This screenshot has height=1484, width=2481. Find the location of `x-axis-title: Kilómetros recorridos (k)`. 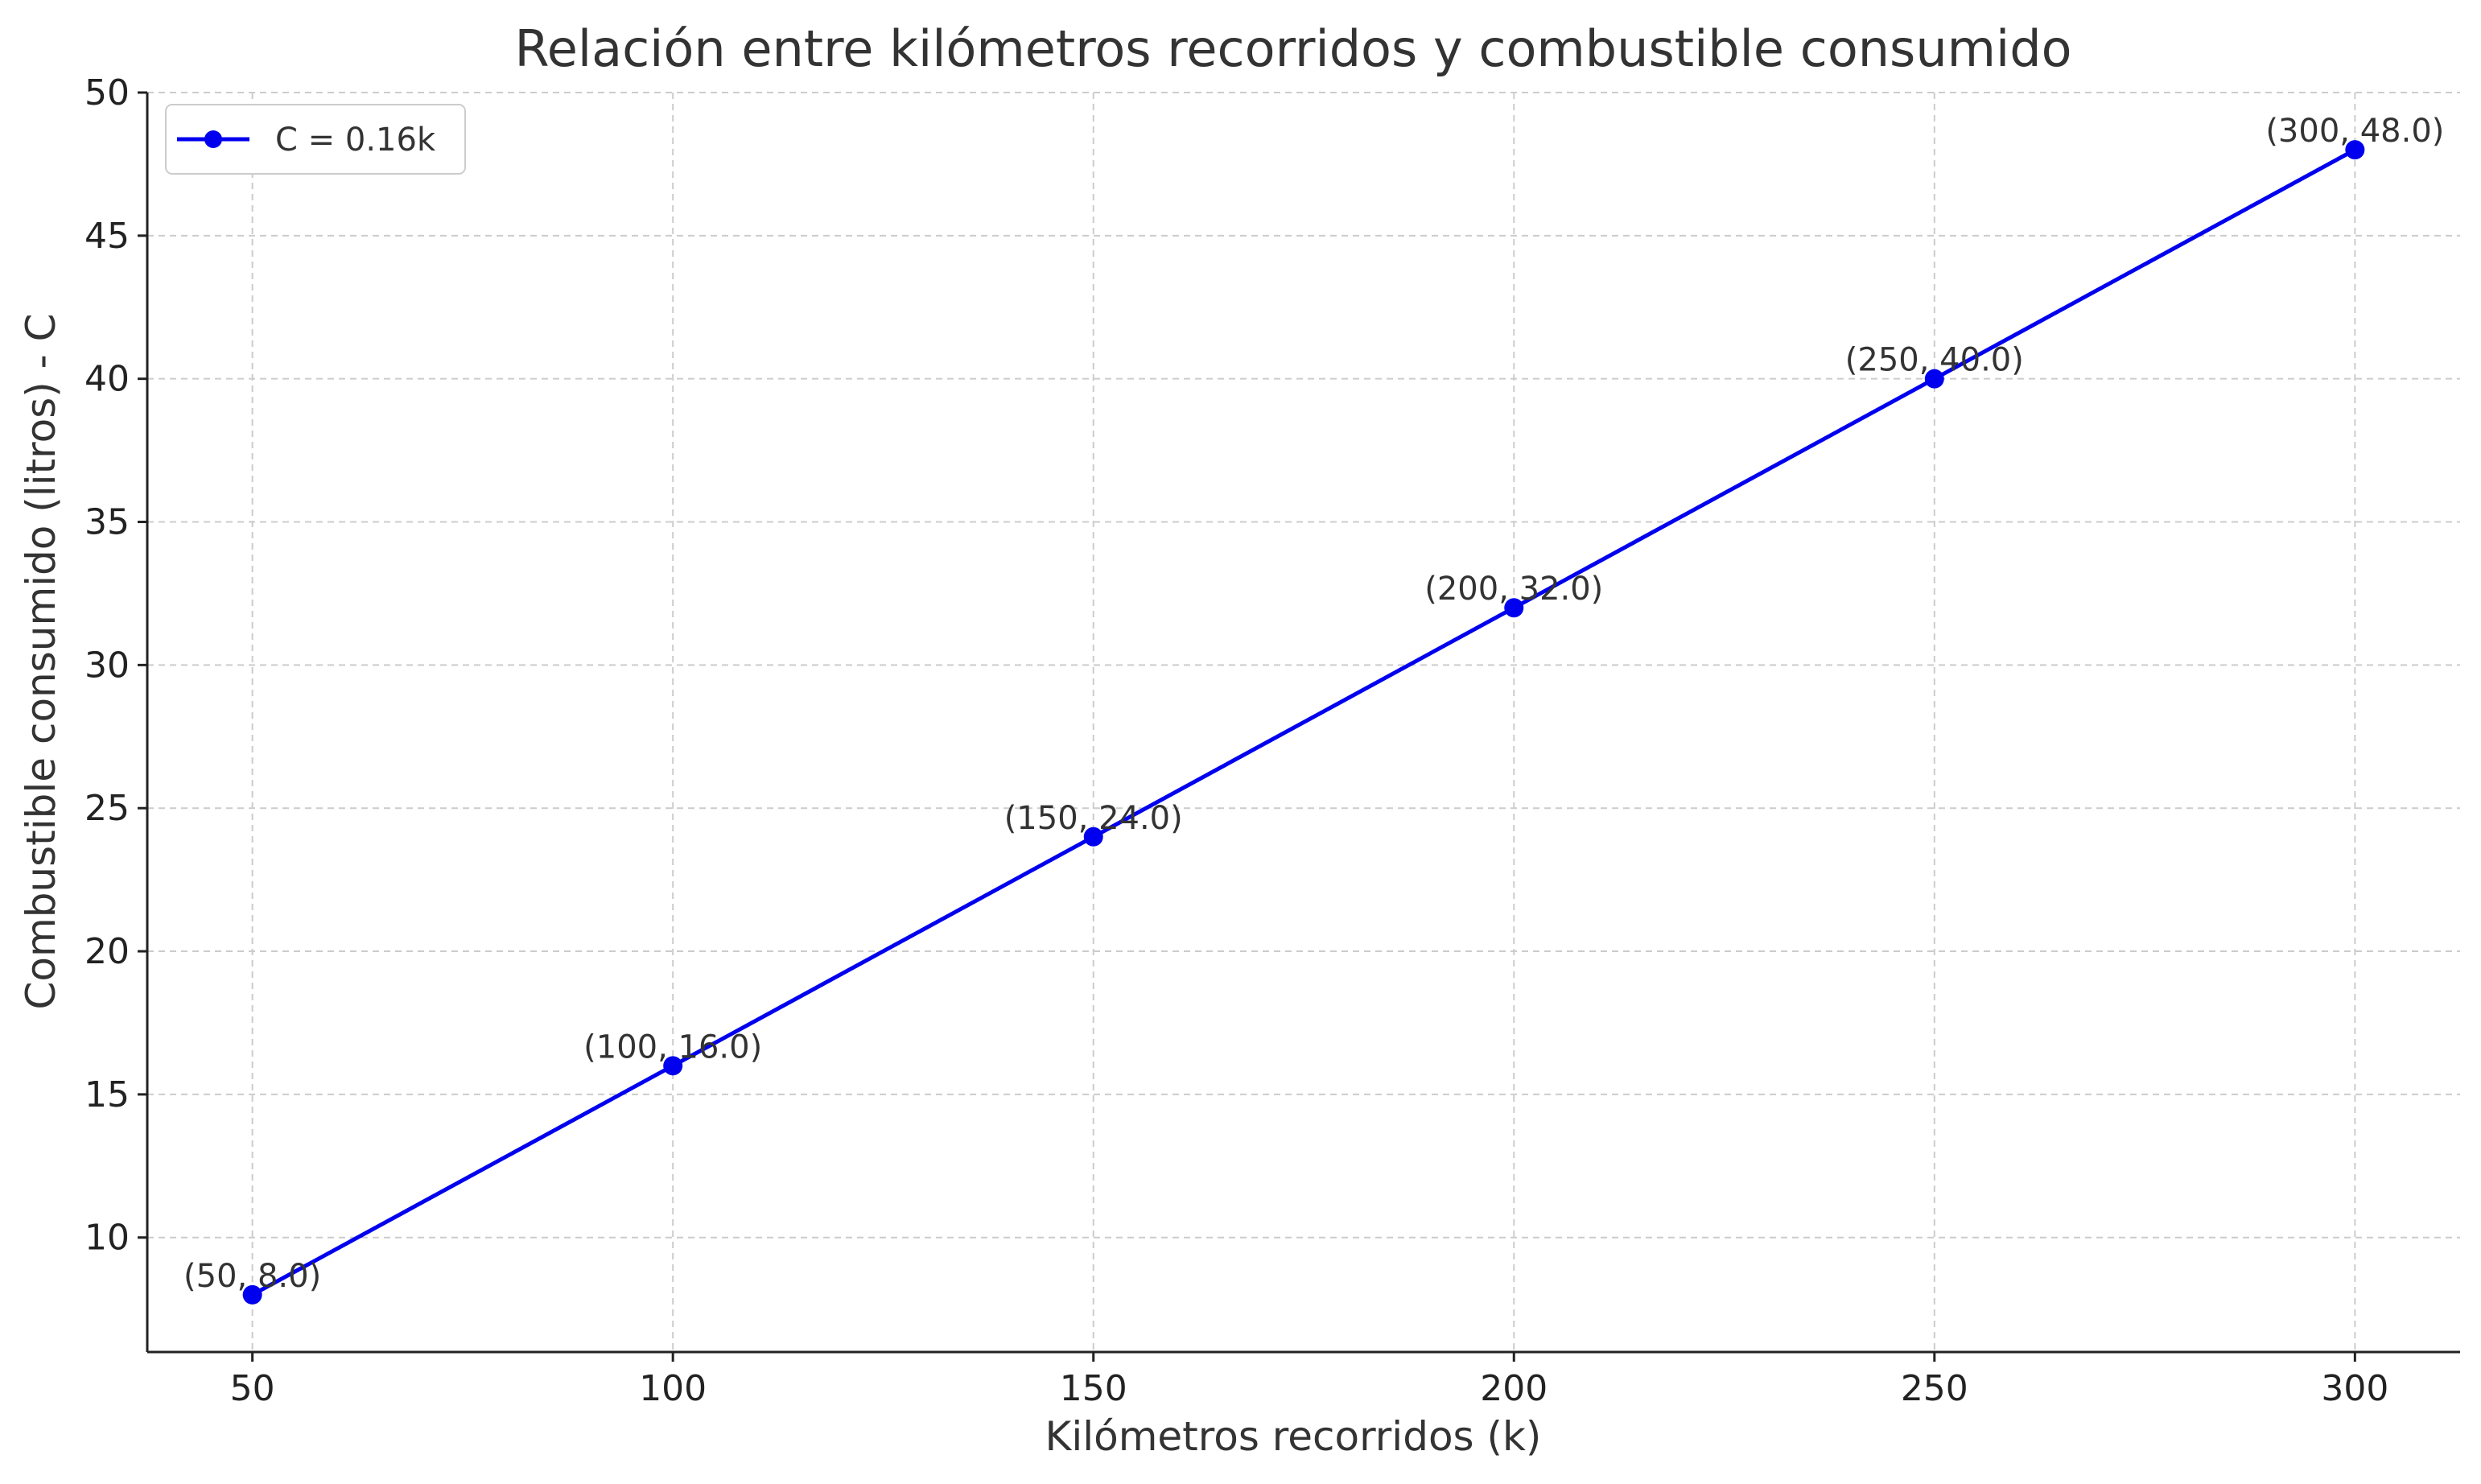

x-axis-title: Kilómetros recorridos (k) is located at coordinates (1293, 1436).